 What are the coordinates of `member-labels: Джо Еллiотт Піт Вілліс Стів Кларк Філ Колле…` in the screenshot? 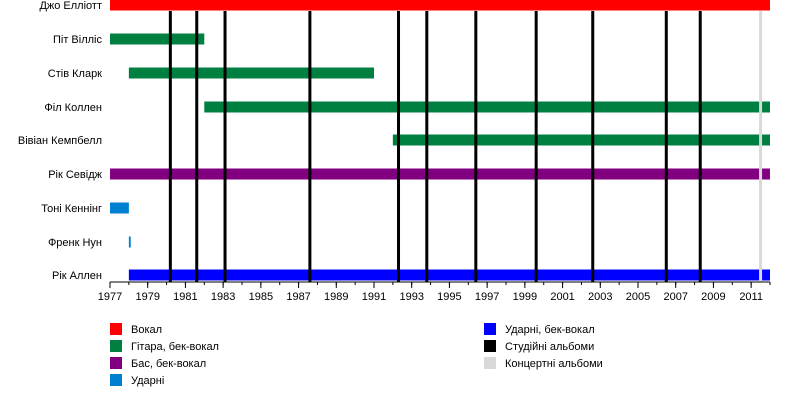 It's located at (60, 141).